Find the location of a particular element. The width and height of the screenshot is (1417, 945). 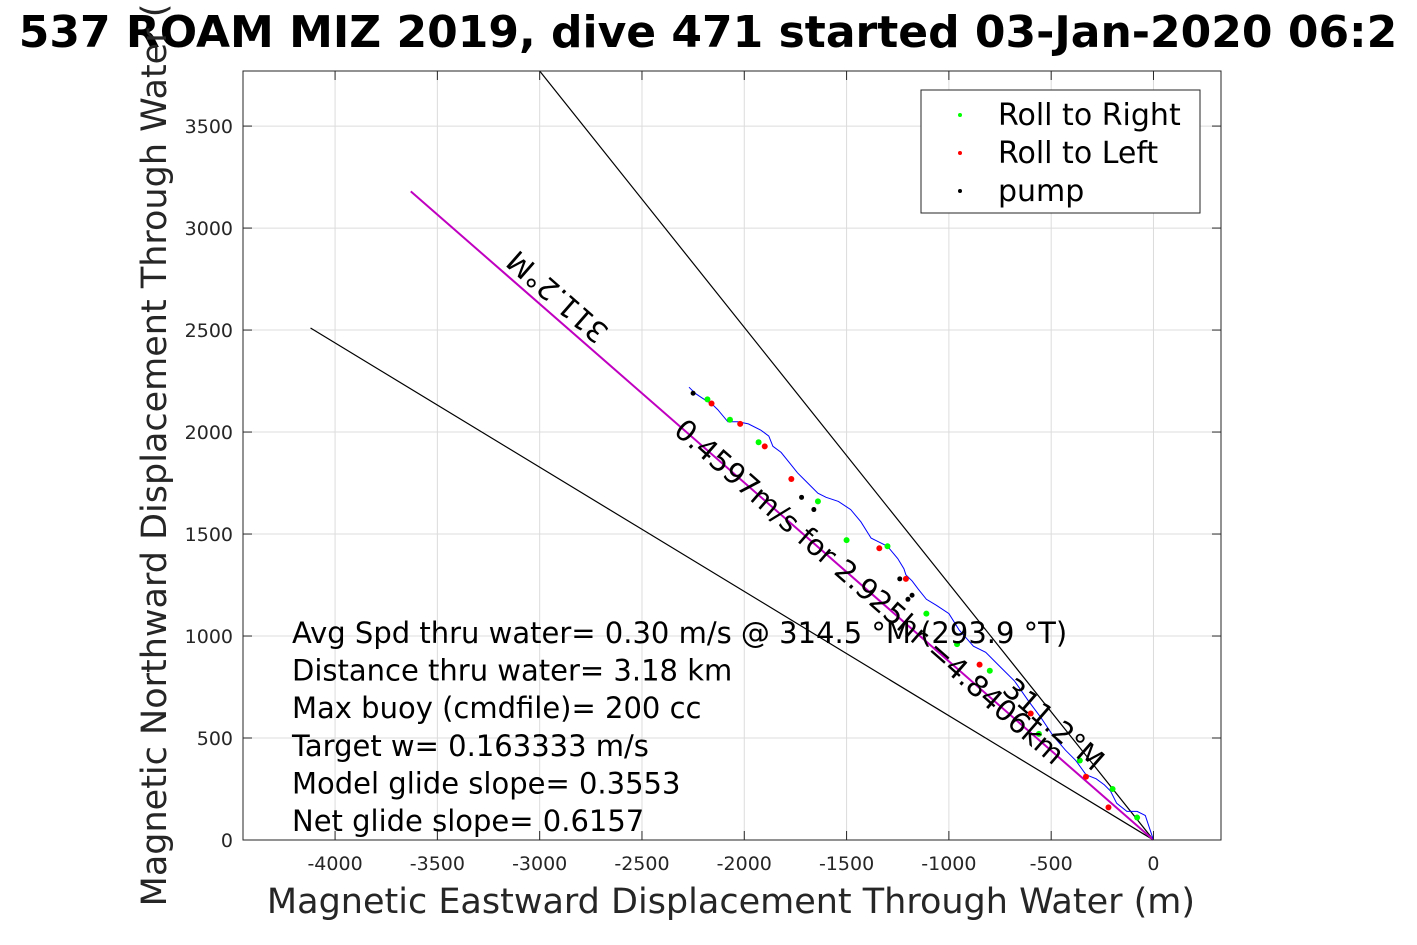

legend-box is located at coordinates (1060, 151).